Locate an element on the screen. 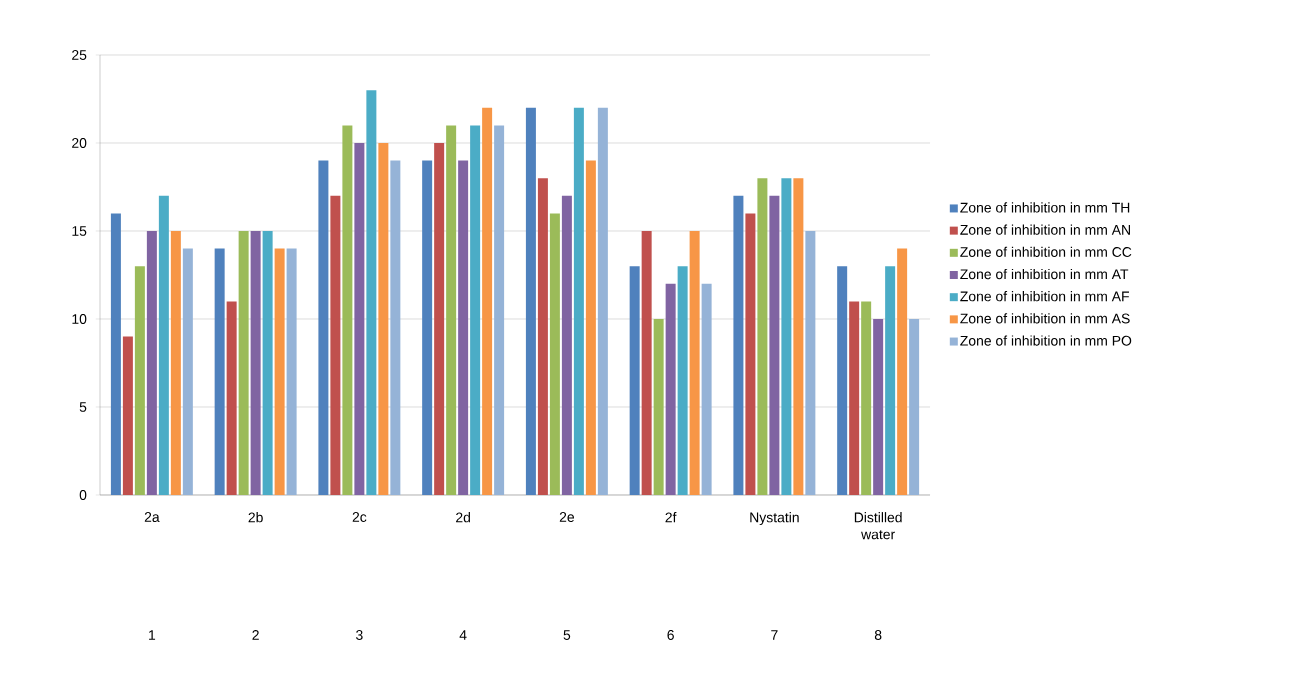  text: 4 is located at coordinates (463, 635).